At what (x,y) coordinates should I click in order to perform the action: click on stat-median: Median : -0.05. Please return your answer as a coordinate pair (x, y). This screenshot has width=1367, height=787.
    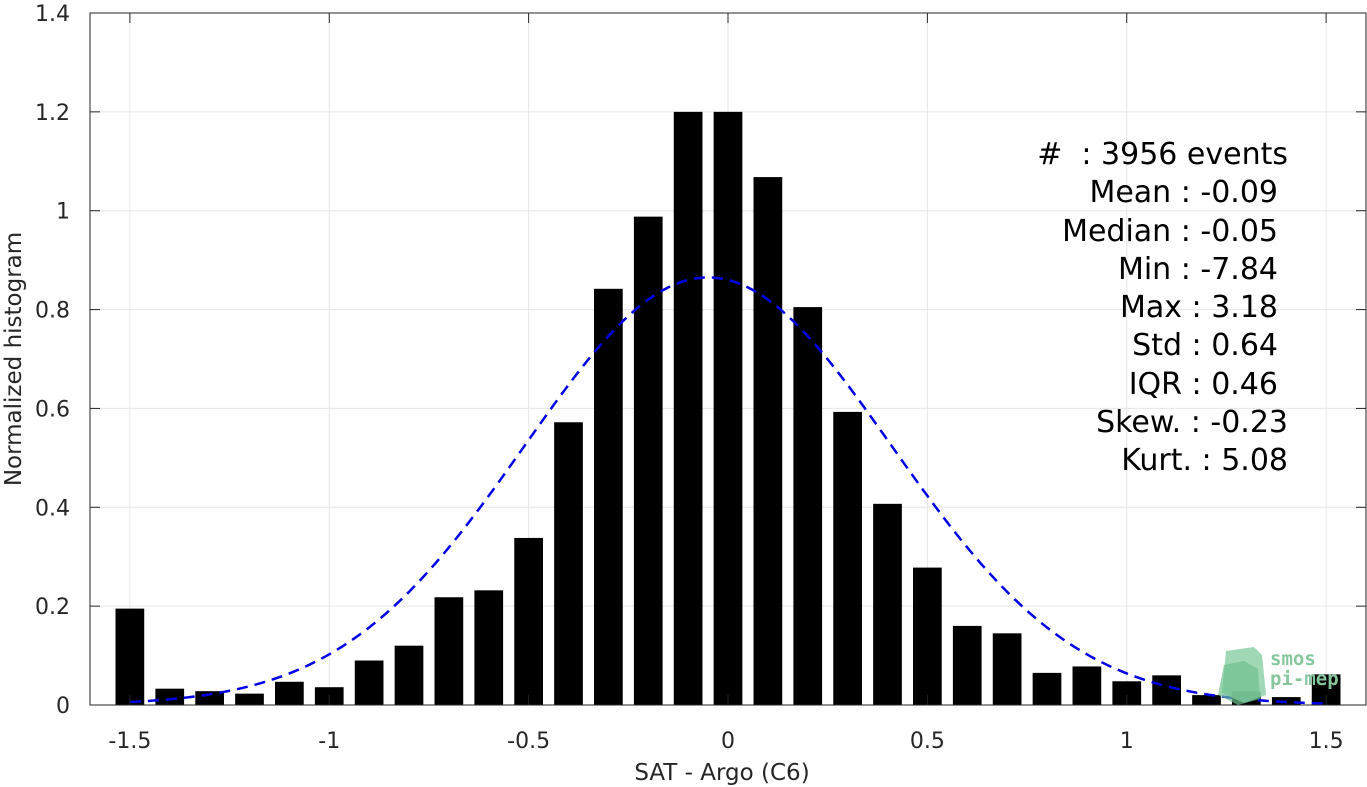
    Looking at the image, I should click on (1170, 231).